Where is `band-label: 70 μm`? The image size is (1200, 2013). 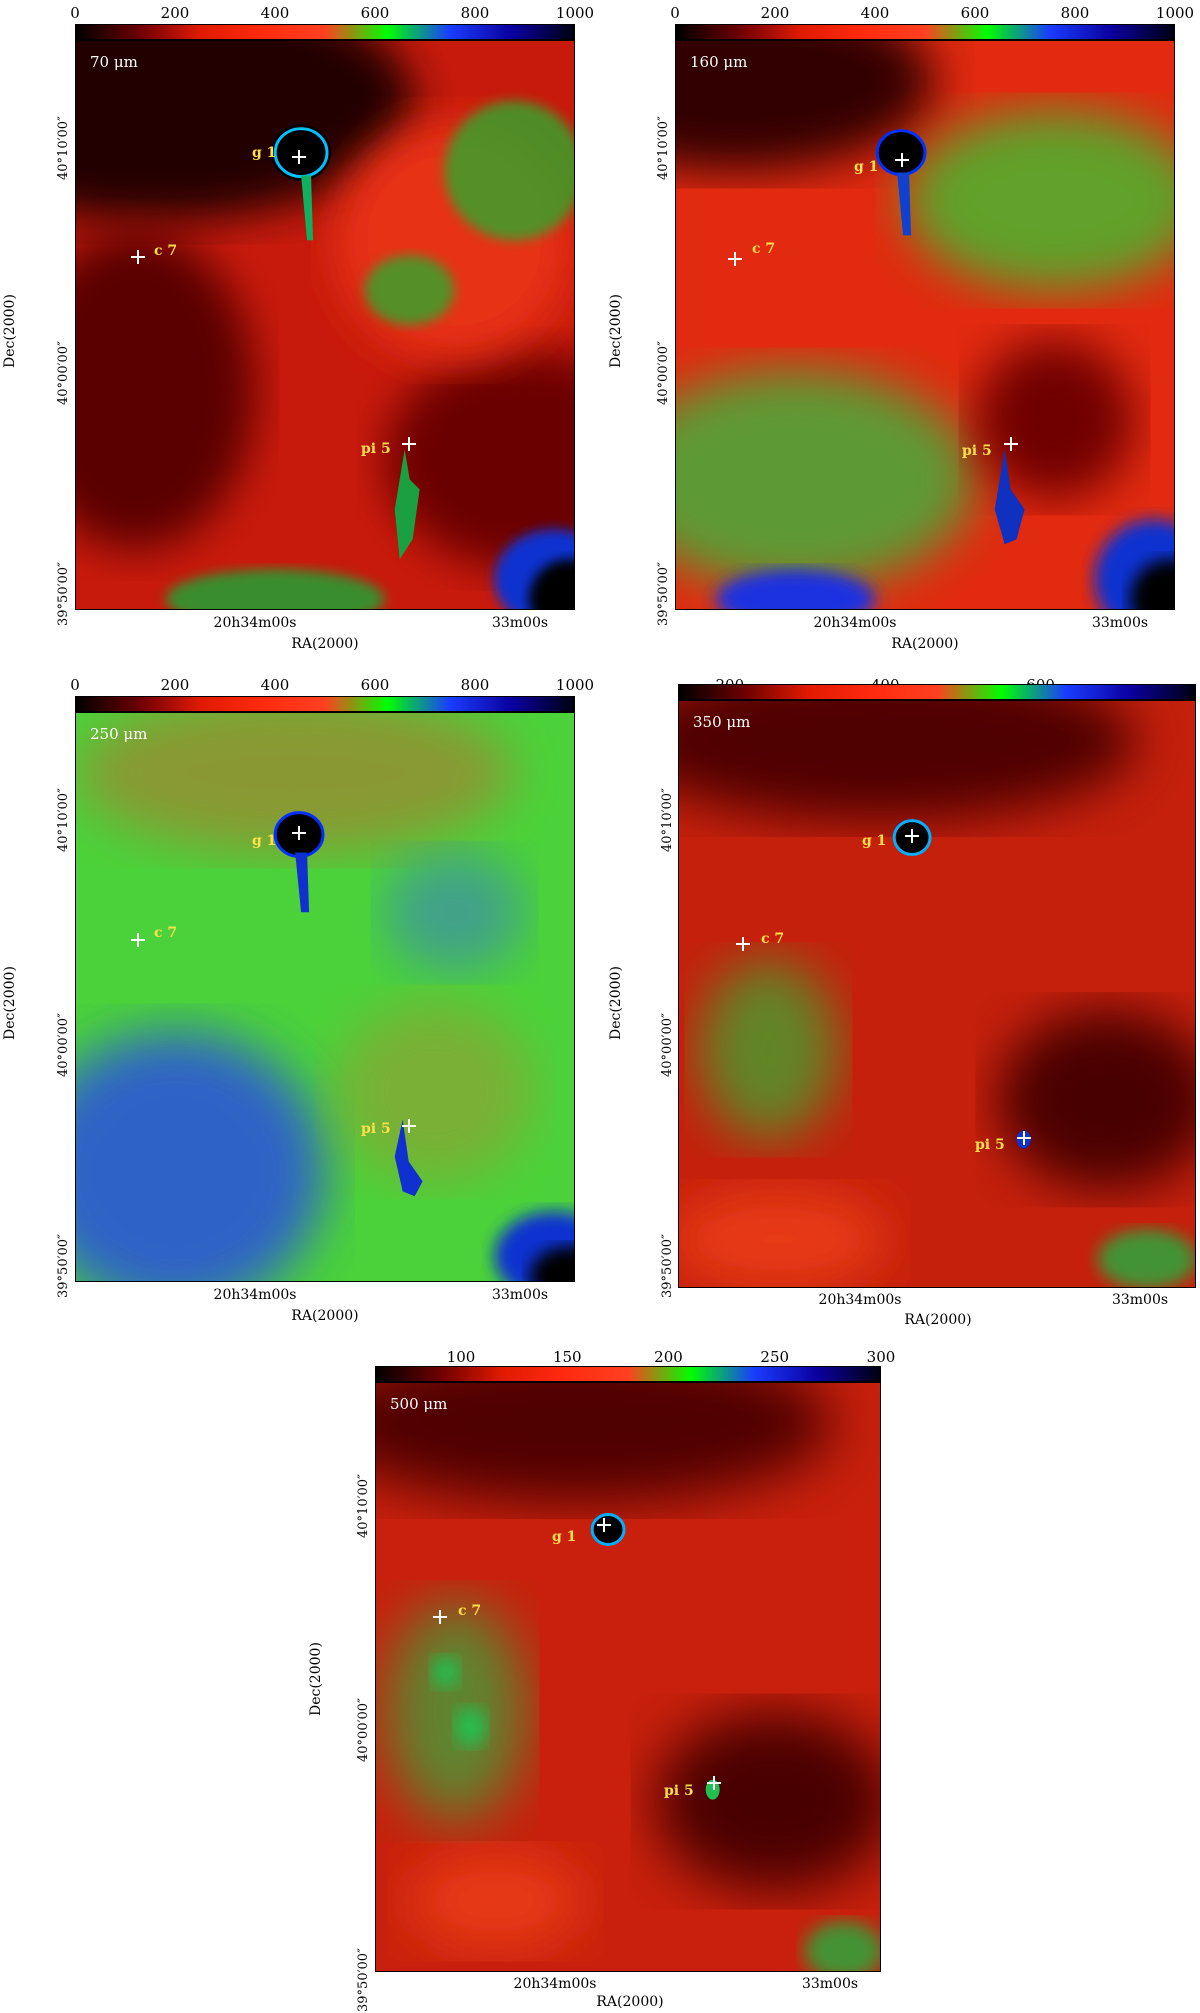 band-label: 70 μm is located at coordinates (114, 62).